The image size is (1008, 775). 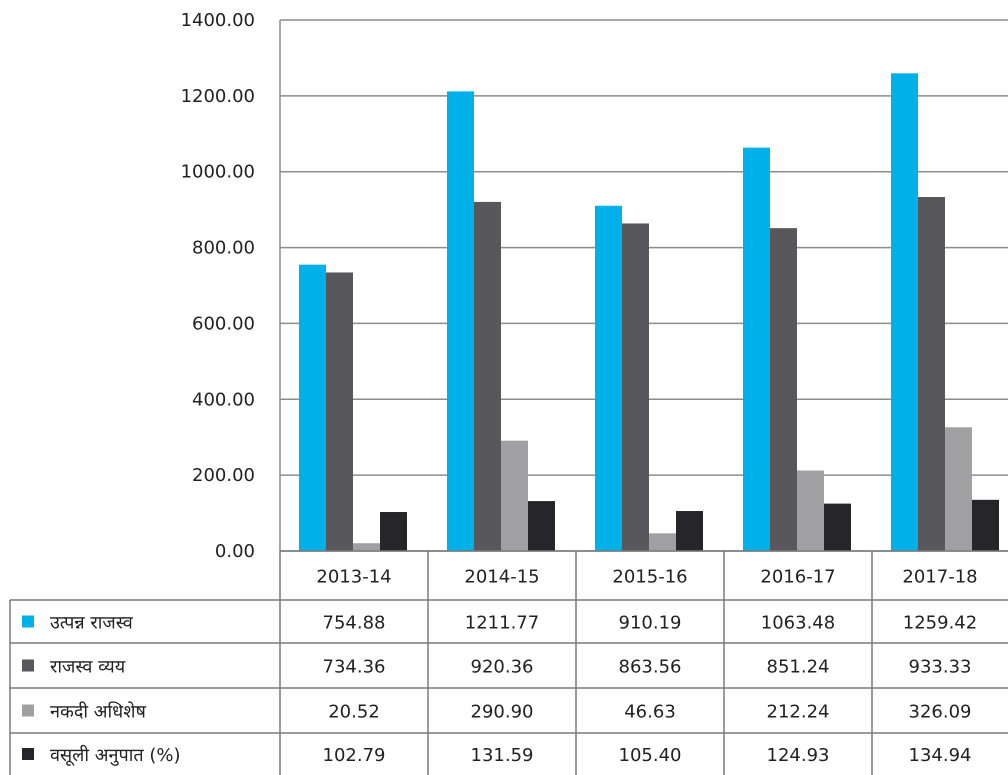 I want to click on data-label: 754.88, so click(x=354, y=623).